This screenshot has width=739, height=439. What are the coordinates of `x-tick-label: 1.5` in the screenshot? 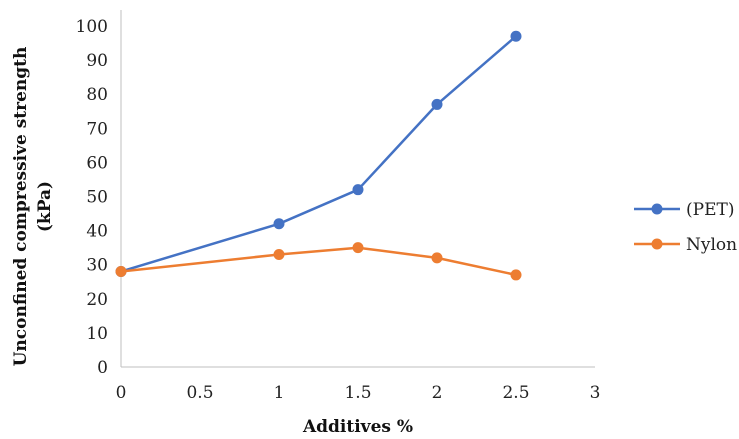 It's located at (357, 393).